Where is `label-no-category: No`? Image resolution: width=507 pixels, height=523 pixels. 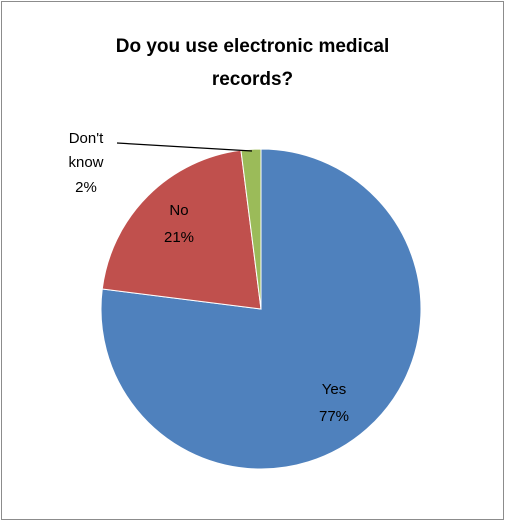
label-no-category: No is located at coordinates (178, 210).